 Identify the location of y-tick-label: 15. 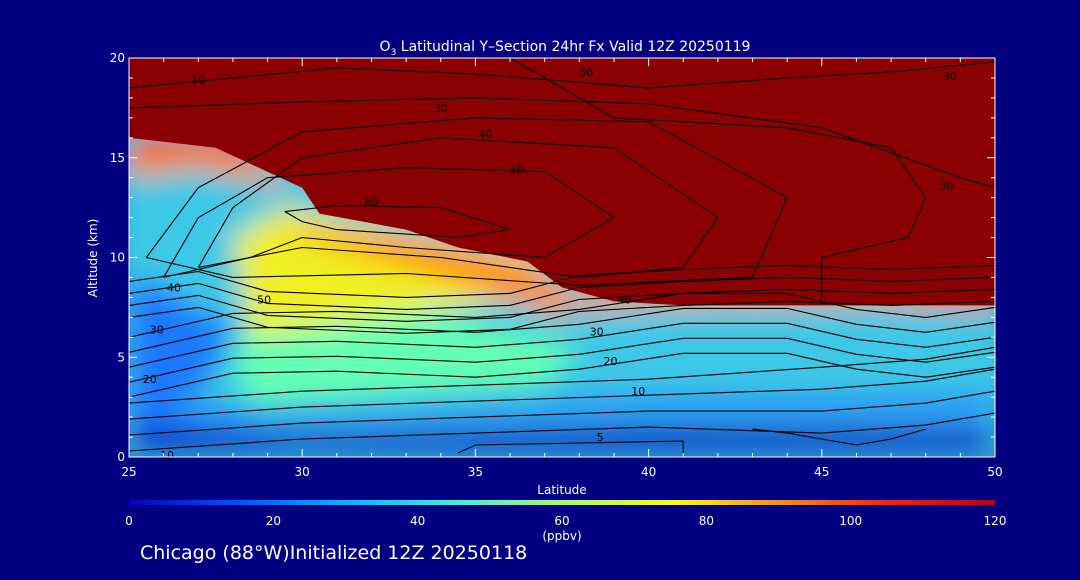
(117, 158).